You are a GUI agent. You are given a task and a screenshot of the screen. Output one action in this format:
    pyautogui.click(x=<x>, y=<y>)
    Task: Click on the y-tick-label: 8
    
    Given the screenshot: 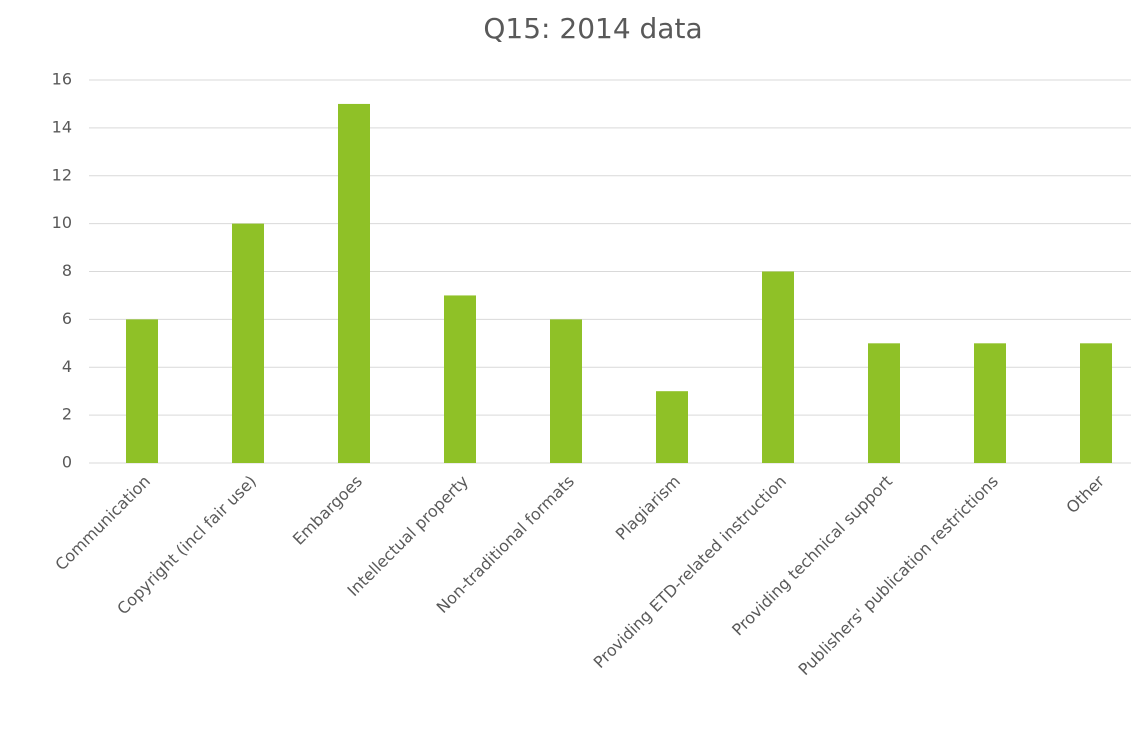 What is the action you would take?
    pyautogui.click(x=67, y=270)
    